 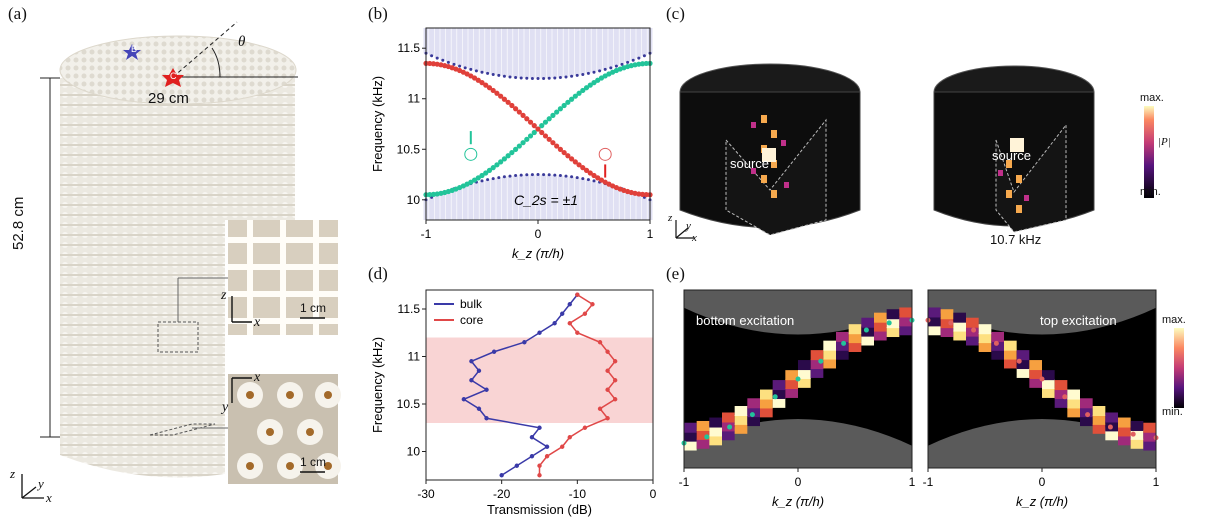 What do you see at coordinates (670, 218) in the screenshot?
I see `c-axis-z: z` at bounding box center [670, 218].